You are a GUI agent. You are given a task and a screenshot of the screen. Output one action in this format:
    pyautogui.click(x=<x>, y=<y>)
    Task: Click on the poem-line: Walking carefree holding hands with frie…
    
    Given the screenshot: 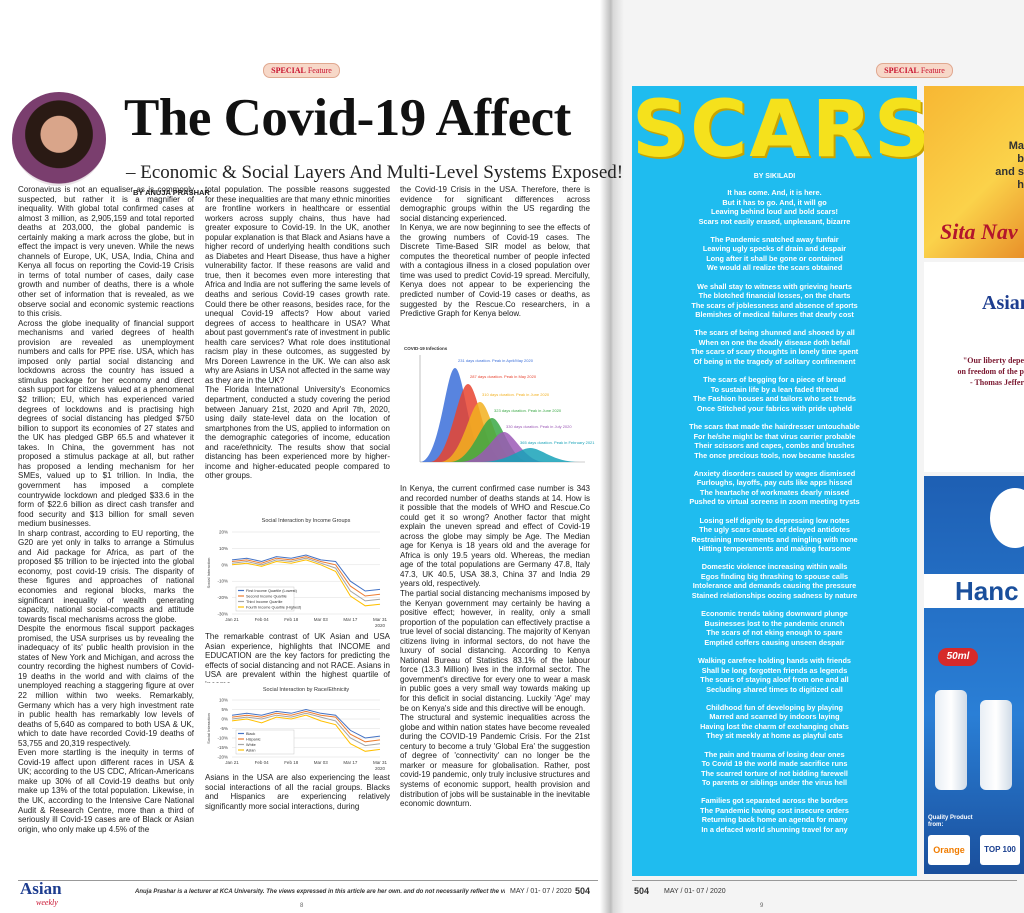 What is the action you would take?
    pyautogui.click(x=774, y=660)
    